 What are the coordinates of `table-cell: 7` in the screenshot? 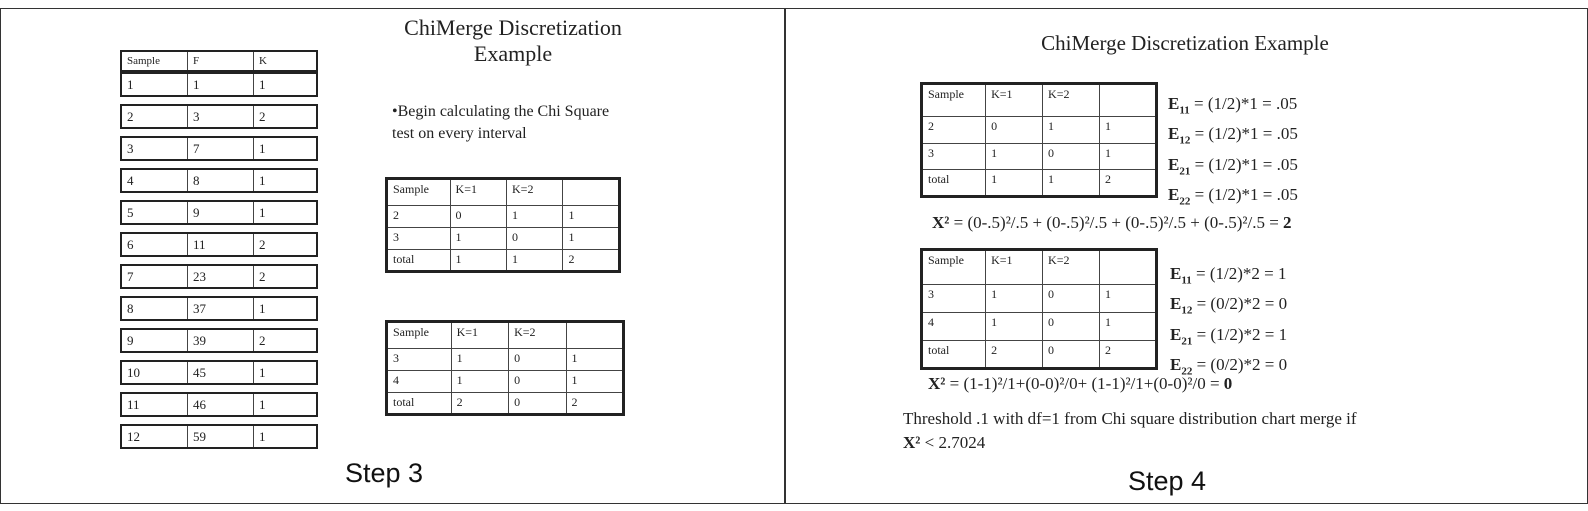 It's located at (155, 276).